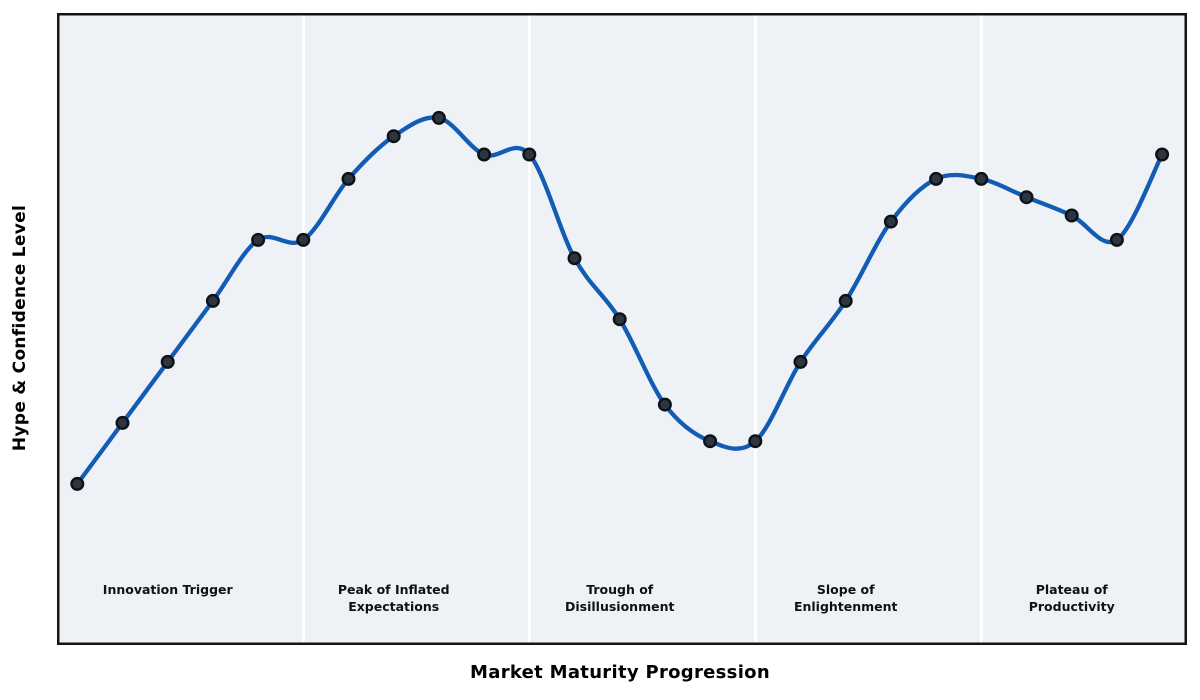 The image size is (1200, 700). I want to click on x-axis-label: Market Maturity Progression, so click(620, 672).